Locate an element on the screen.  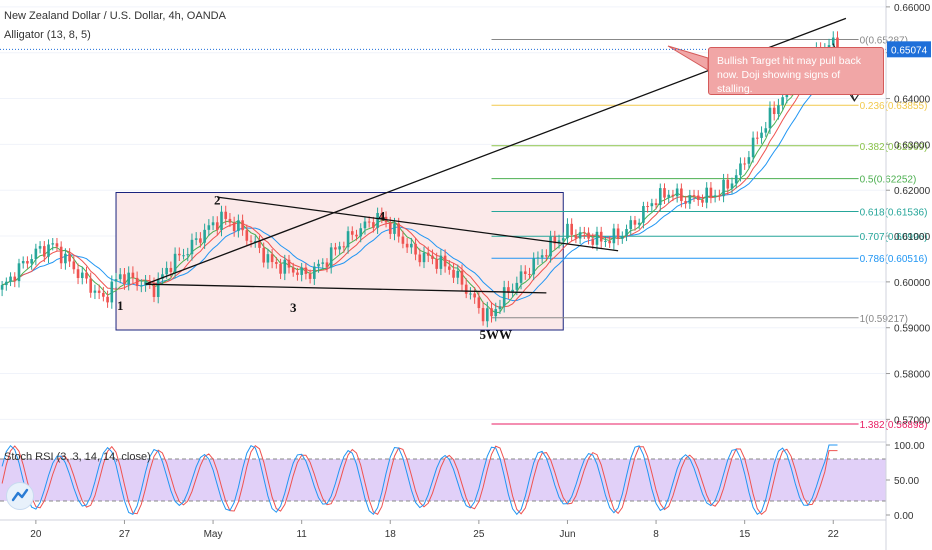
stoch-rsi-panel: Stoch RSI (3, 3, 14, 14, close) is located at coordinates (443, 478).